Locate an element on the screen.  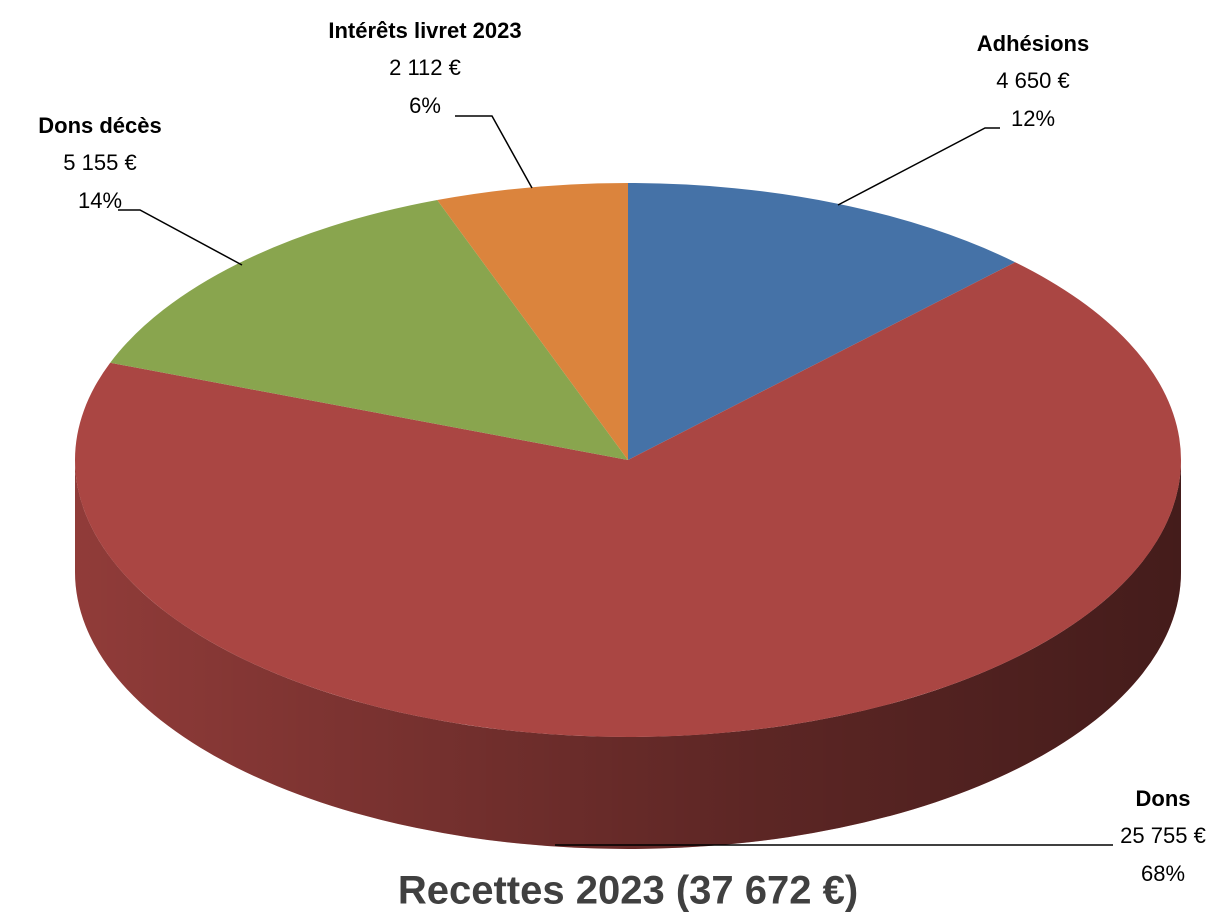
chart-title: Recettes 2023 (37 672 €) is located at coordinates (628, 891).